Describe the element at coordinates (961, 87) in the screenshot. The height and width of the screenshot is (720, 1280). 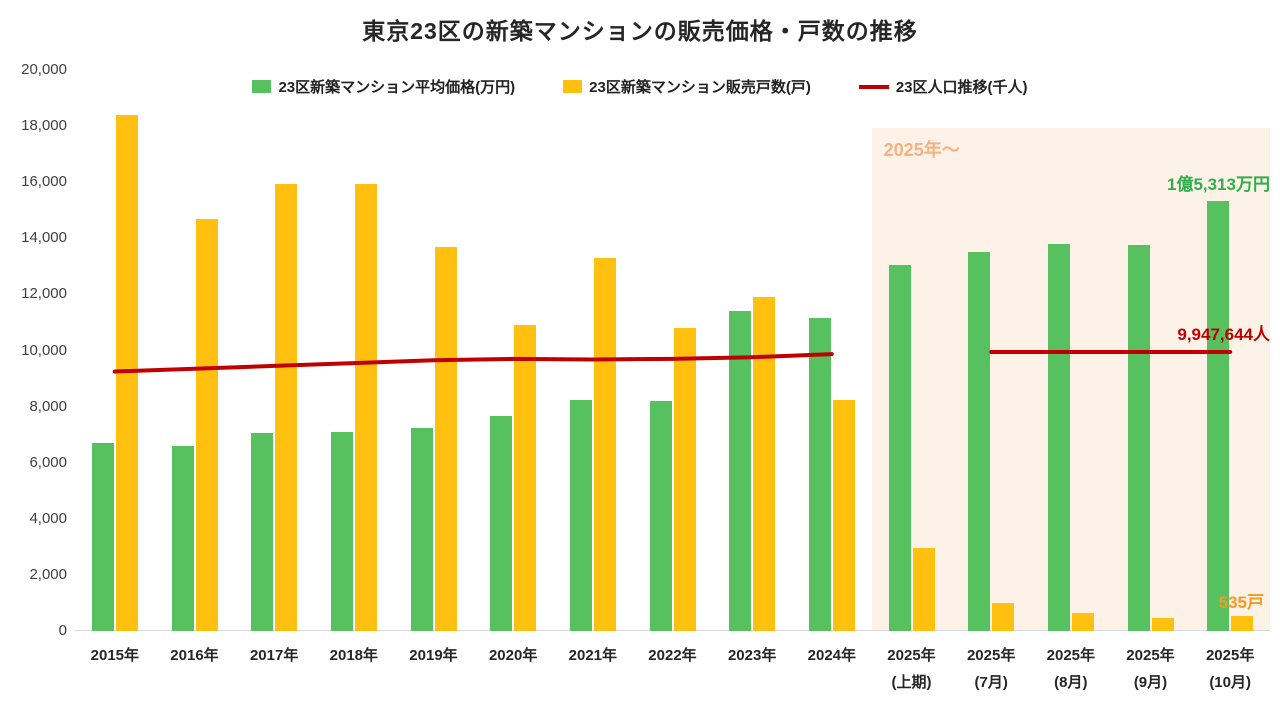
I see `legend-label: 23区人口推移(千人)` at that location.